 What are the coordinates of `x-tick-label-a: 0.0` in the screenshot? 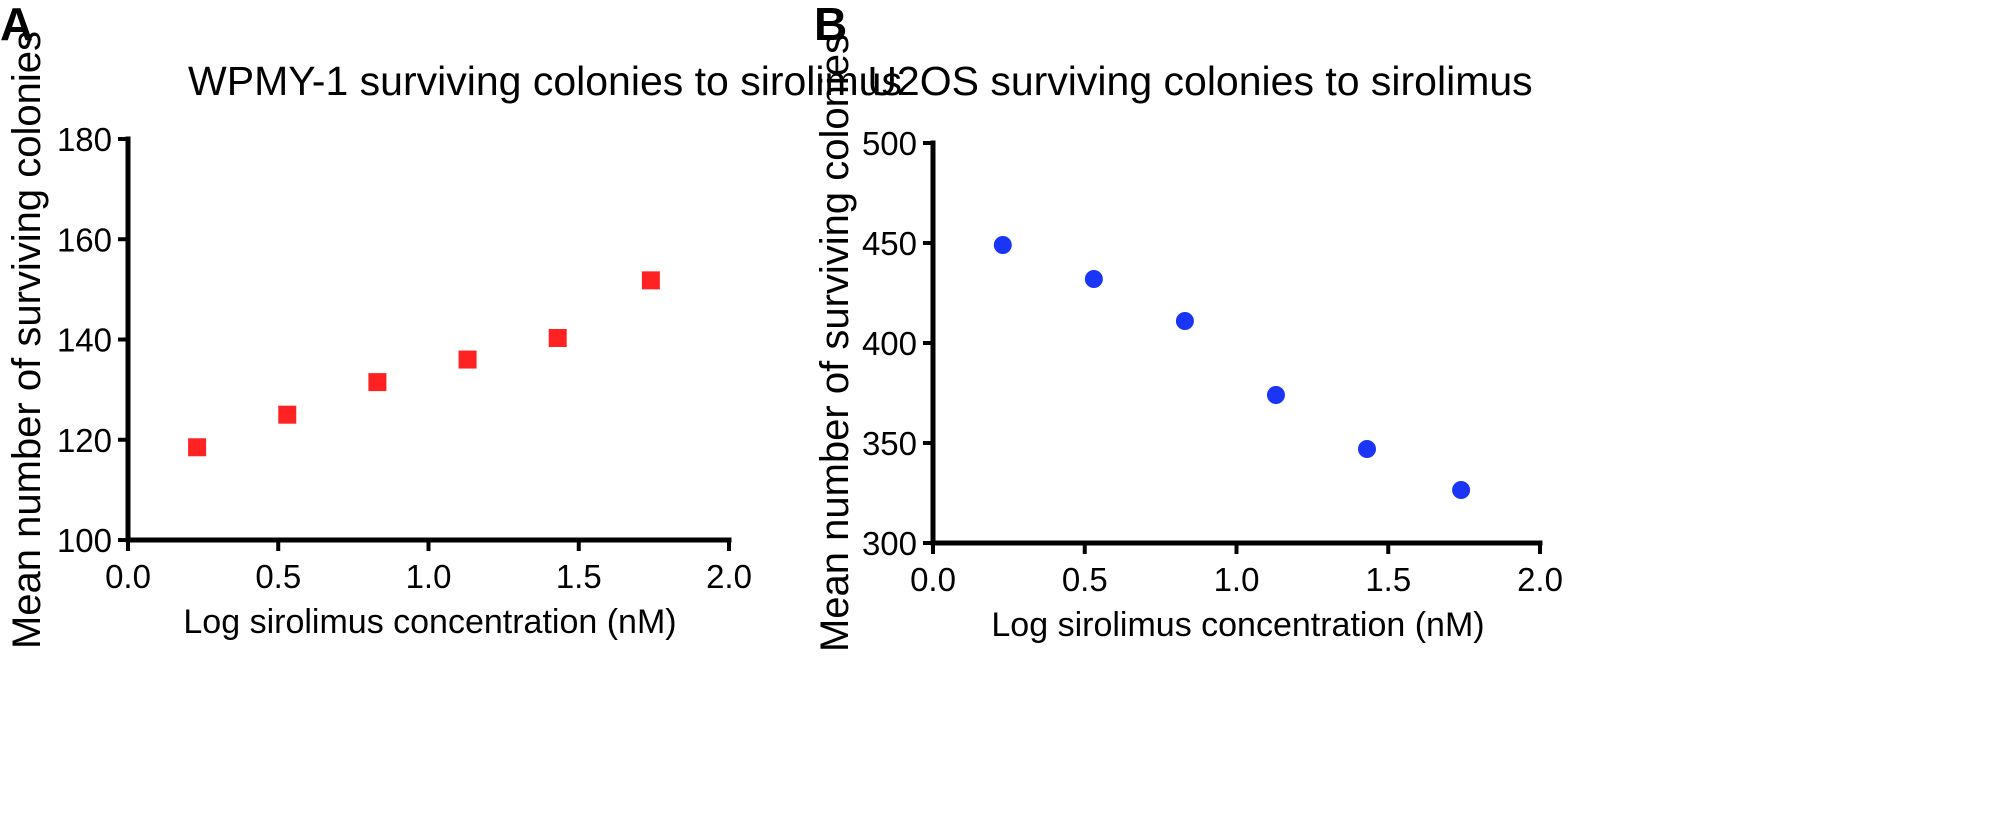 It's located at (128, 576).